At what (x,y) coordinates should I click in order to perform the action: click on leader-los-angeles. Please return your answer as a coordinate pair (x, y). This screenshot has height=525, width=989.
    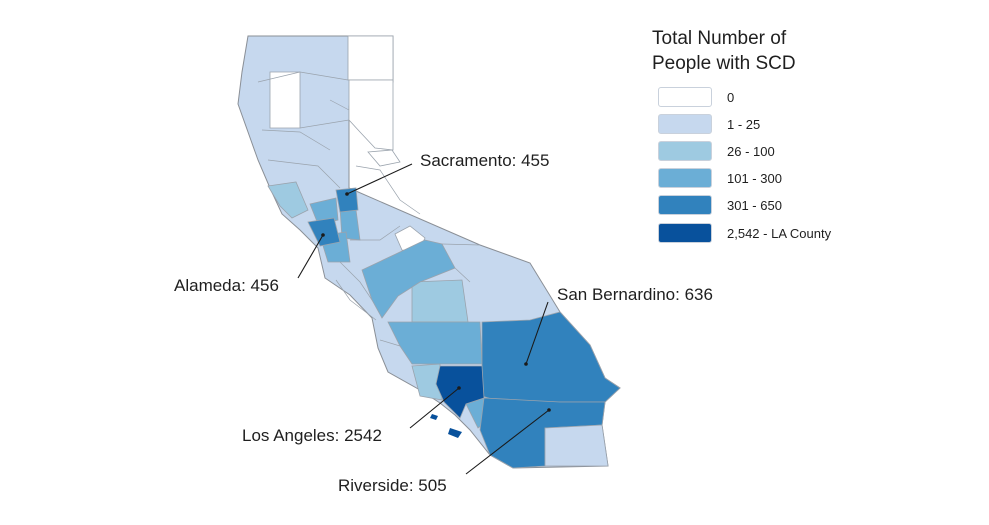
    Looking at the image, I should click on (434, 408).